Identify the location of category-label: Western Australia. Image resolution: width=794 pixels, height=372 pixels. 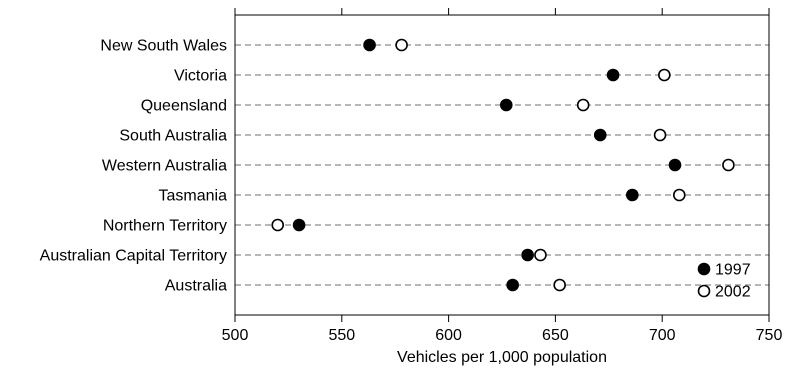
(164, 166).